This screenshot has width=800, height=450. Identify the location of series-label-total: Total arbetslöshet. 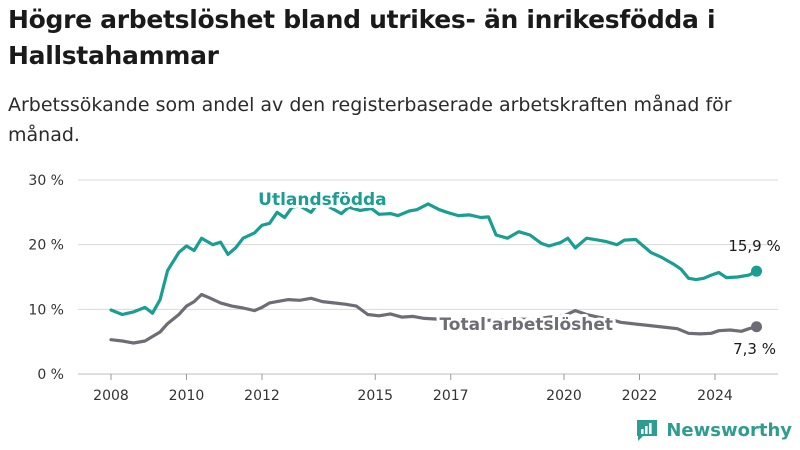
(526, 325).